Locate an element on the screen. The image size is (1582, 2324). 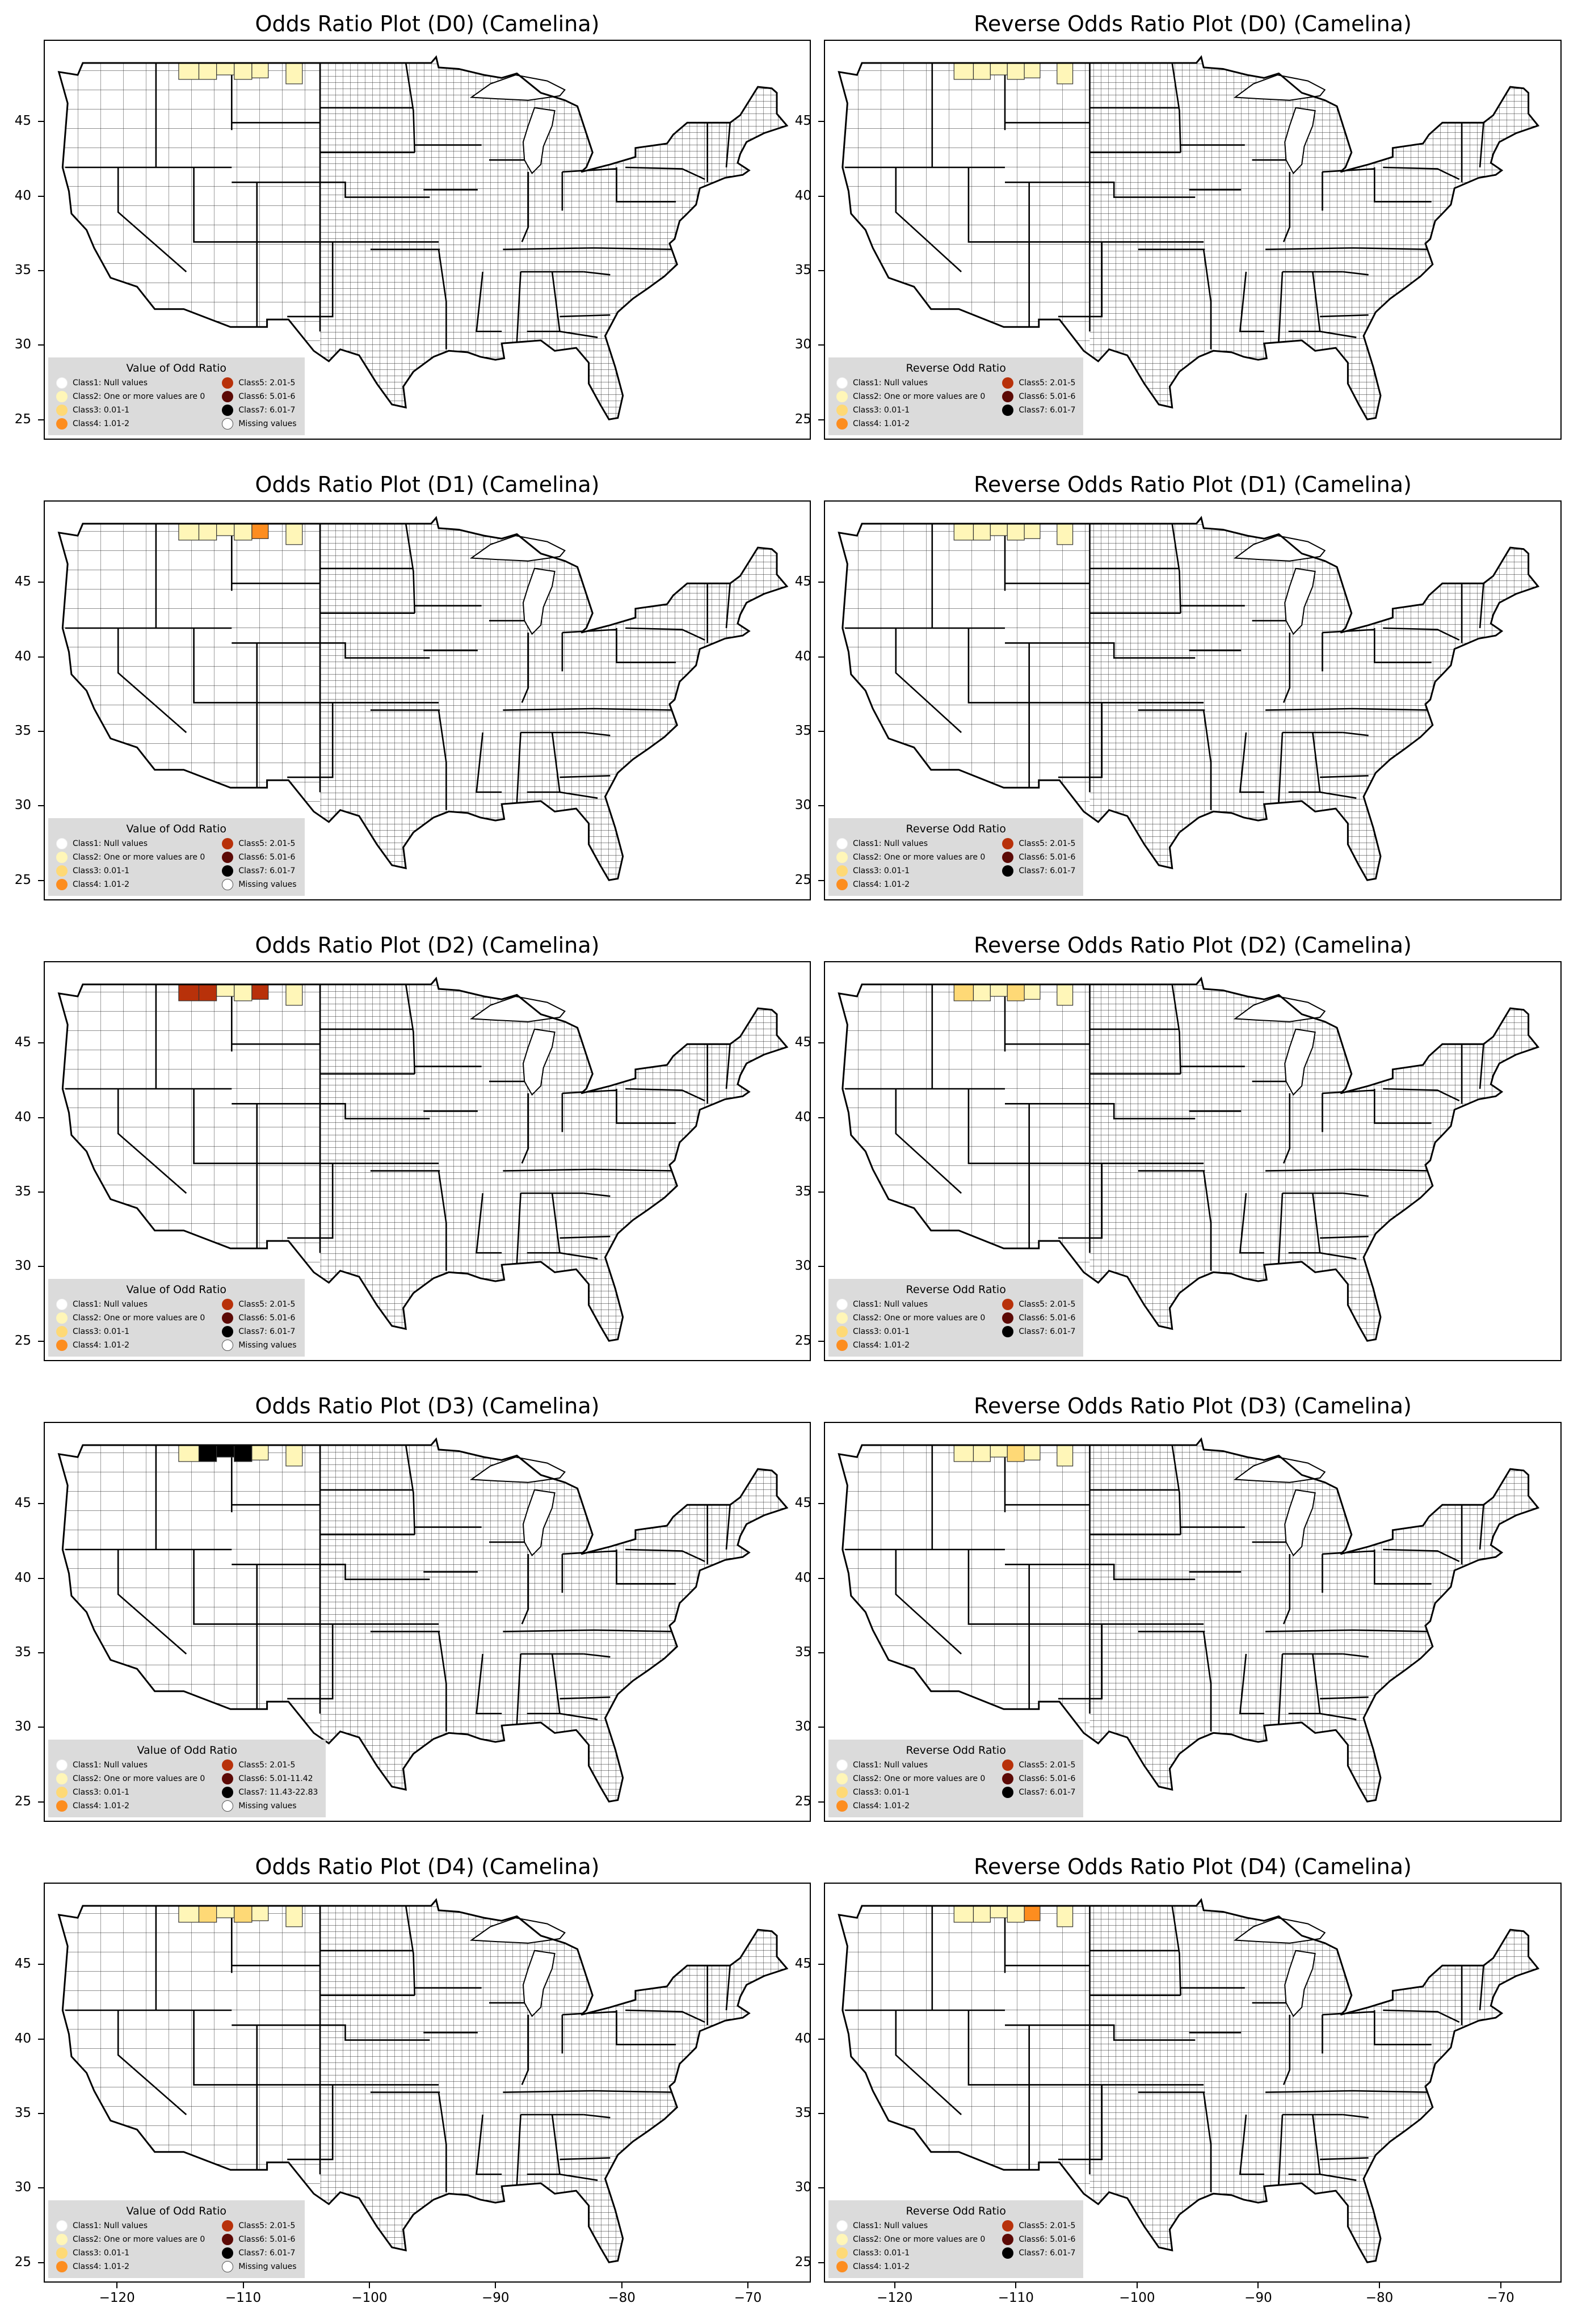
panel-title: Reverse Odds Ratio Plot (D4) (Camelina) is located at coordinates (1193, 1866).